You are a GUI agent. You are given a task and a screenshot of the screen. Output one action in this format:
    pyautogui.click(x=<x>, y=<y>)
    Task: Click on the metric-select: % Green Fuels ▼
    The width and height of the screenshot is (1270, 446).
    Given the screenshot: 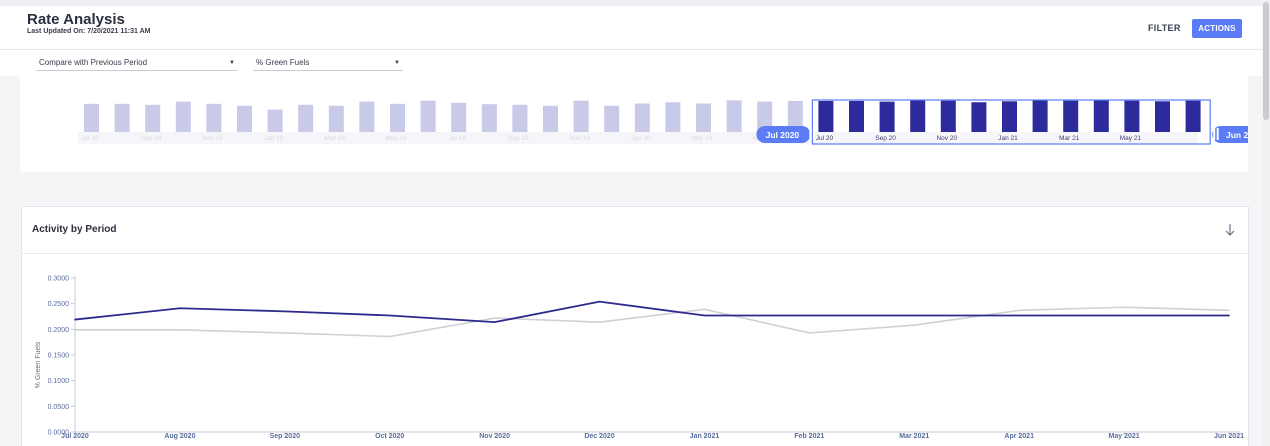 What is the action you would take?
    pyautogui.click(x=328, y=63)
    